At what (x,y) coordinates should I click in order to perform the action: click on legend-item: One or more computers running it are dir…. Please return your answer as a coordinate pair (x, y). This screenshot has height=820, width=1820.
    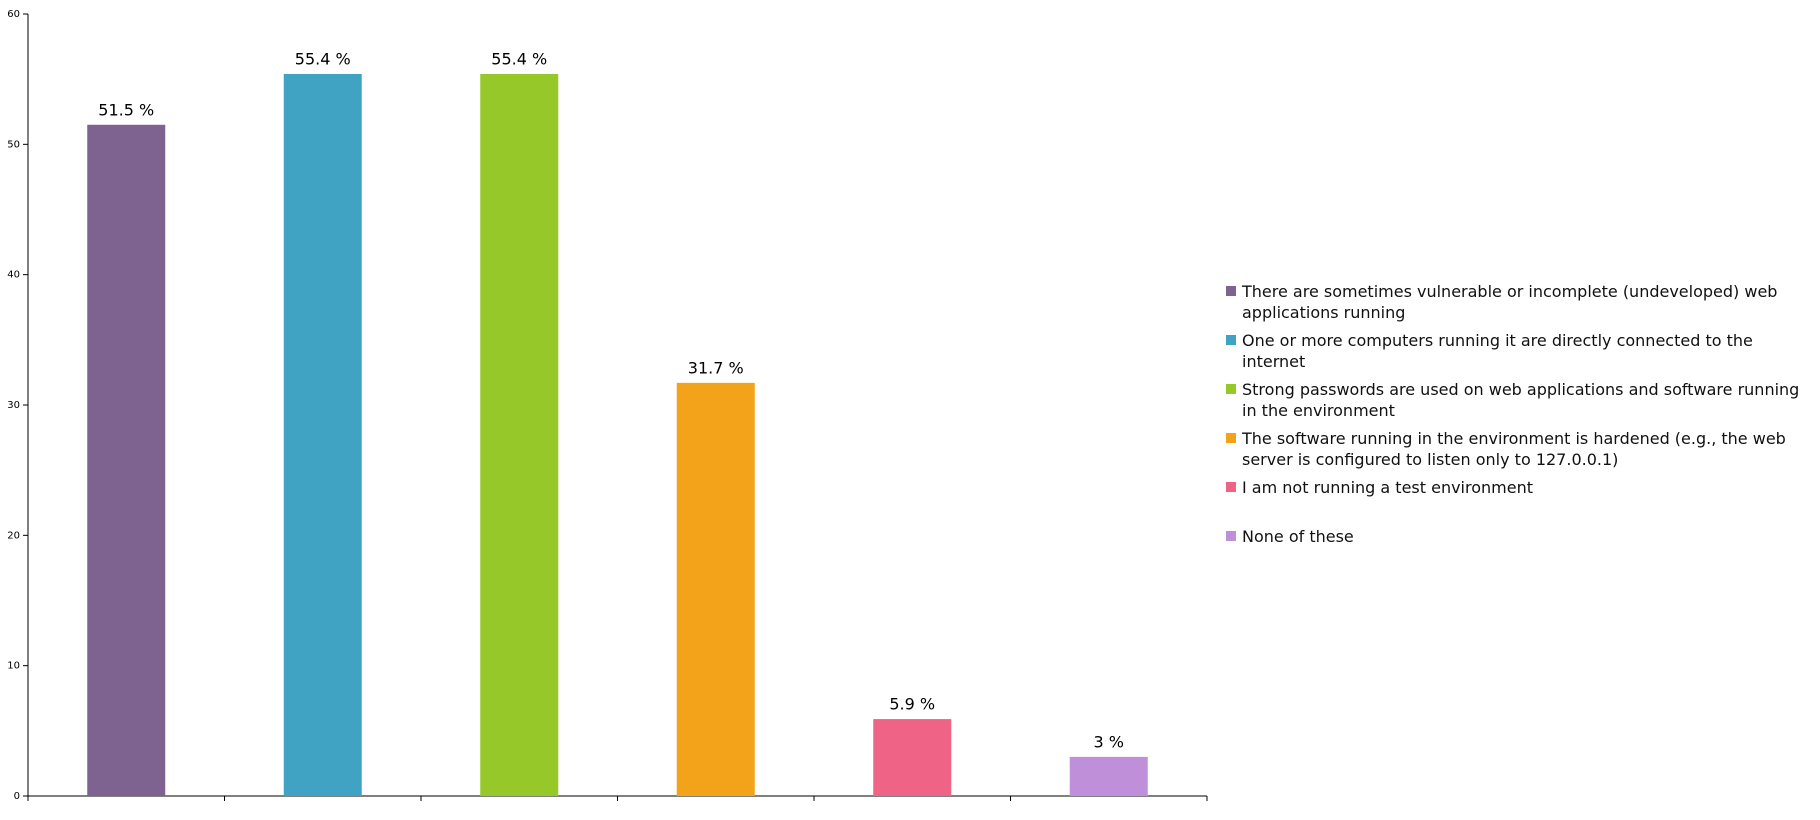
    Looking at the image, I should click on (1516, 351).